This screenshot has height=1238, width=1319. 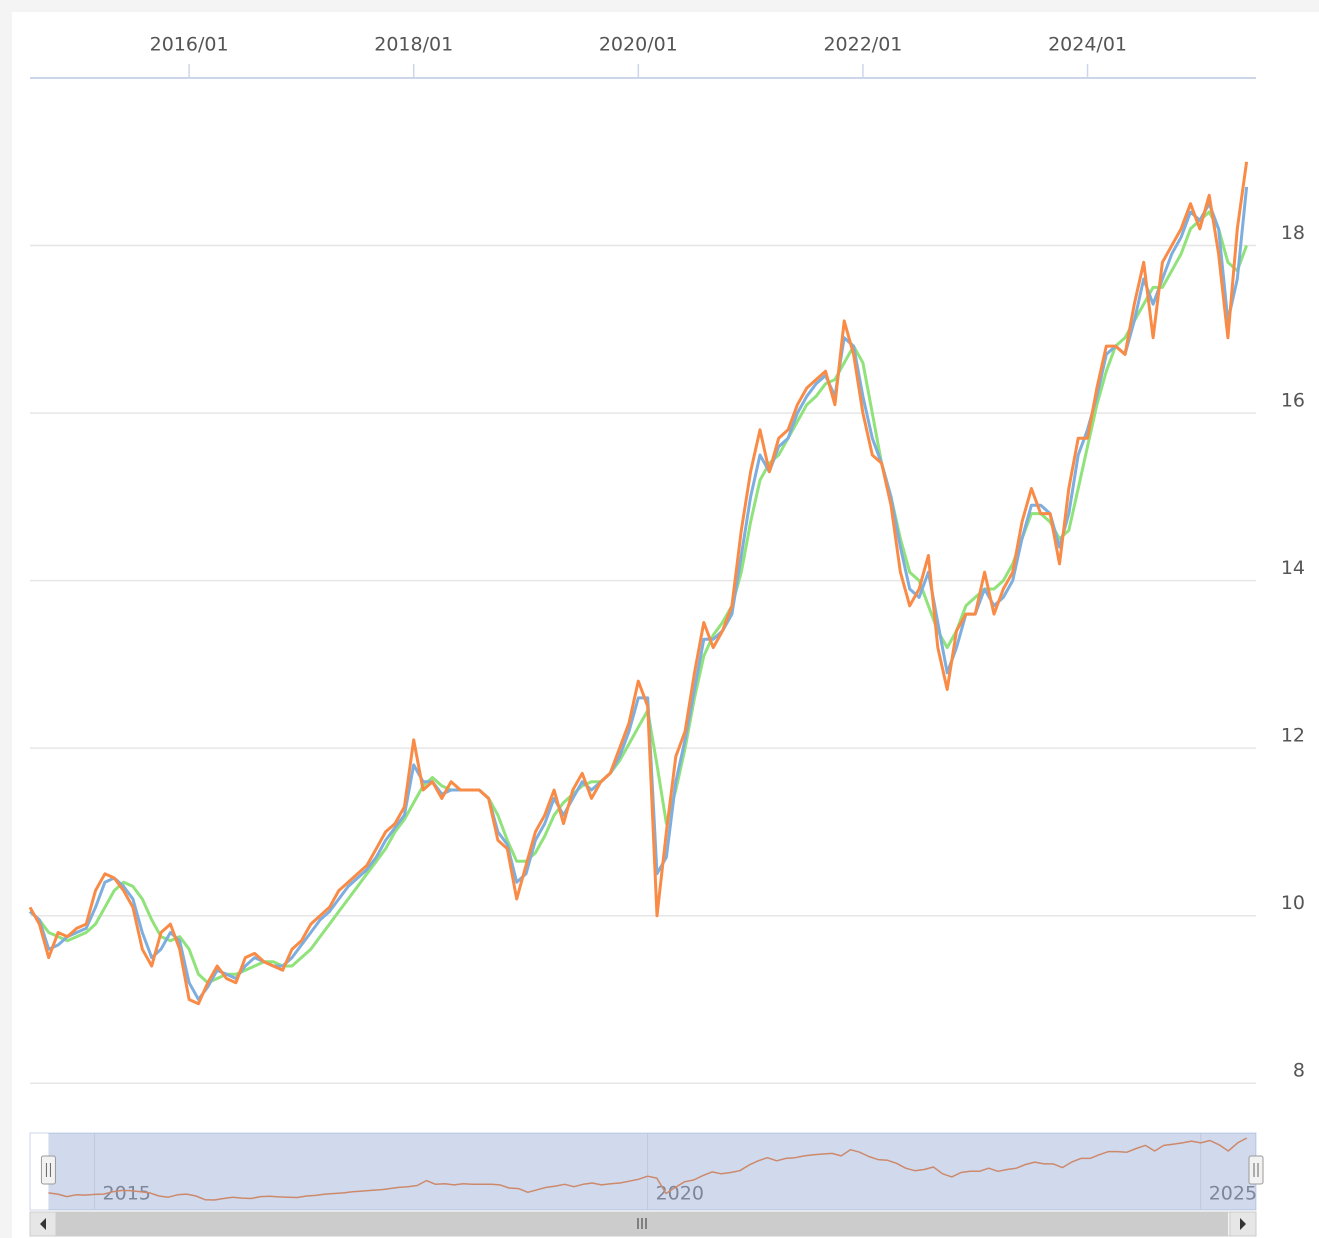 What do you see at coordinates (1293, 903) in the screenshot?
I see `y-tick-label: 10` at bounding box center [1293, 903].